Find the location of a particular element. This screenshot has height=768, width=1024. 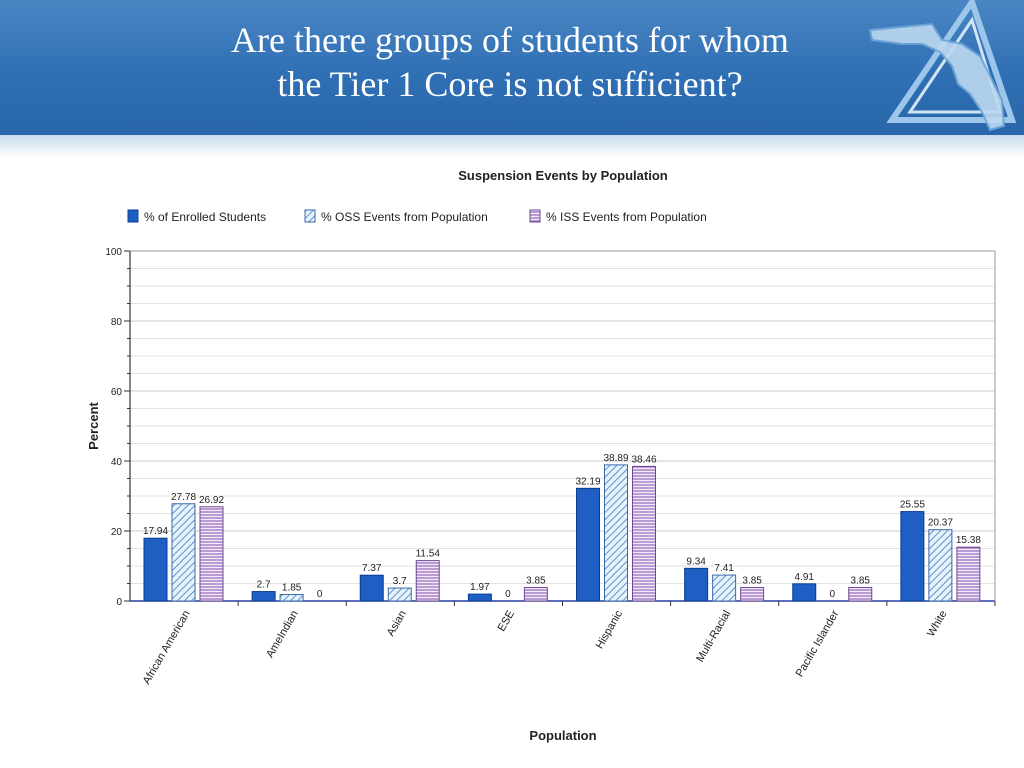

slide-title-line-2: the Tier 1 Core is not sufficient? is located at coordinates (510, 84).